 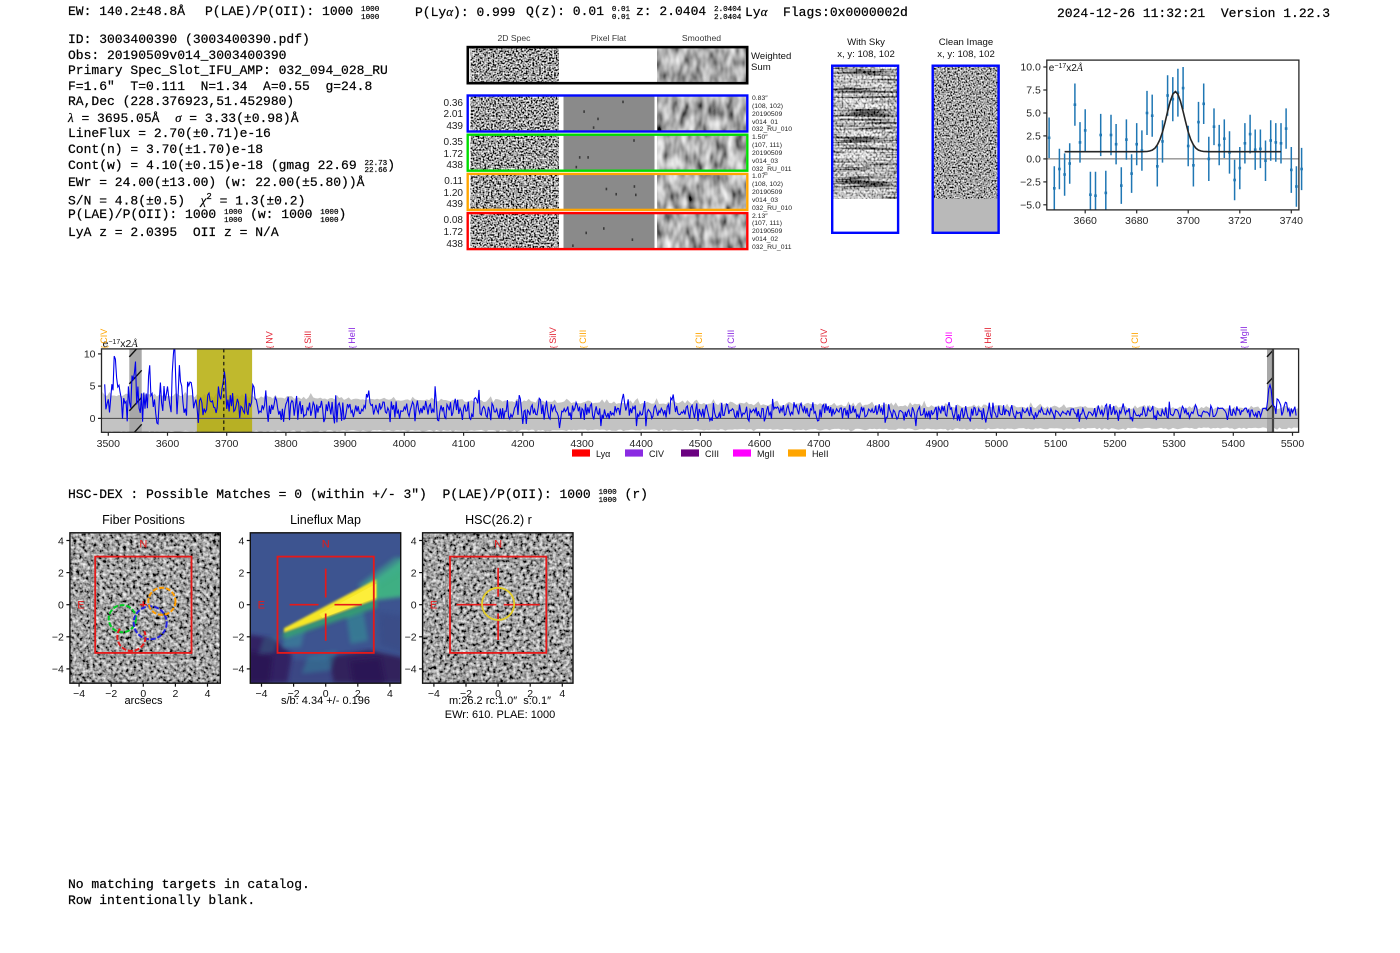 I want to click on svg-text: 3660, so click(x=1086, y=221).